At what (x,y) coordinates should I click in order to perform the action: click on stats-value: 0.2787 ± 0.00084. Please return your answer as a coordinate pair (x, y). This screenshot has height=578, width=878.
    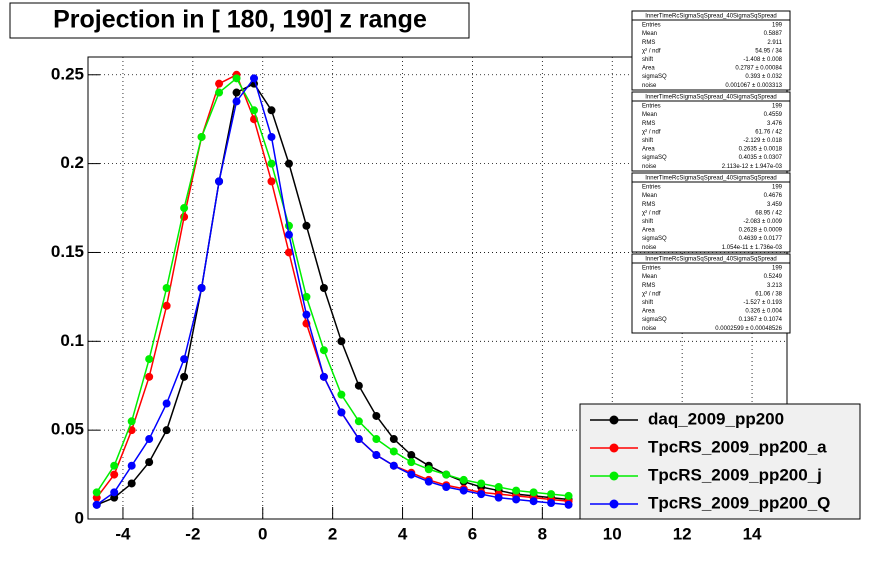
    Looking at the image, I should click on (758, 69).